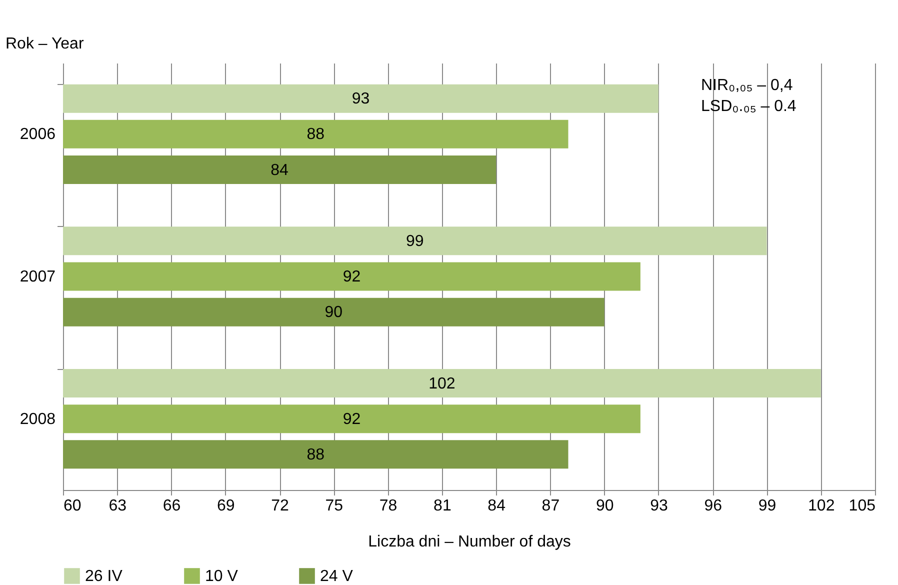  What do you see at coordinates (443, 506) in the screenshot?
I see `x-tick-label: 81` at bounding box center [443, 506].